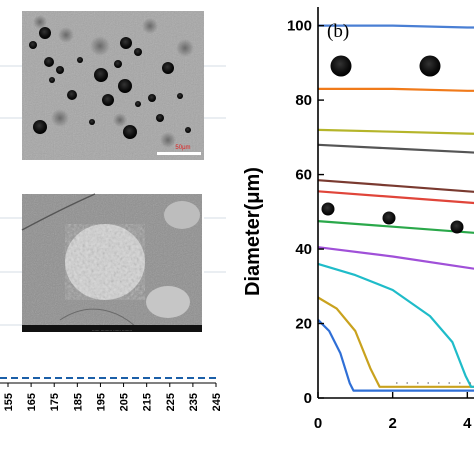  I want to click on optical-micrograph: 50μm, so click(113, 85).